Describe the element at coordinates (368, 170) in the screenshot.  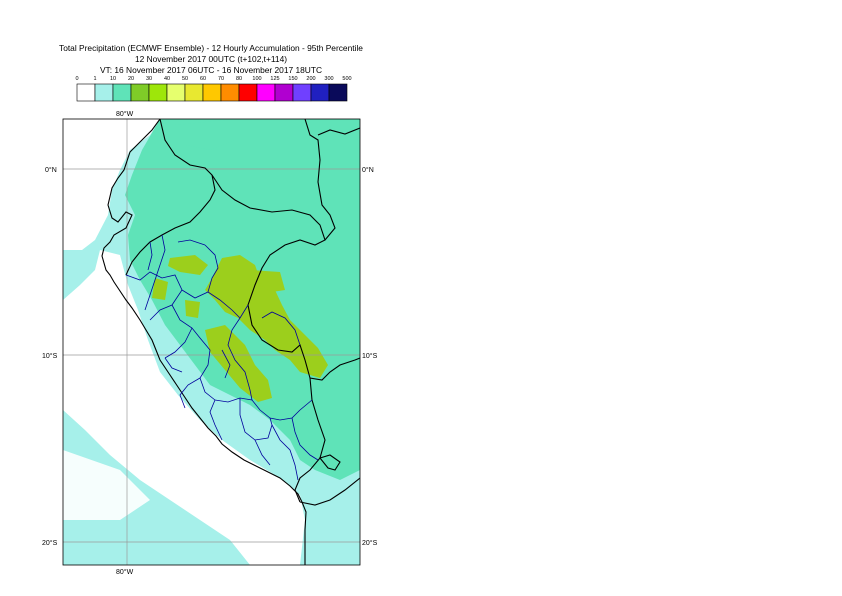
I see `lat-label-right-0: 0°N` at that location.